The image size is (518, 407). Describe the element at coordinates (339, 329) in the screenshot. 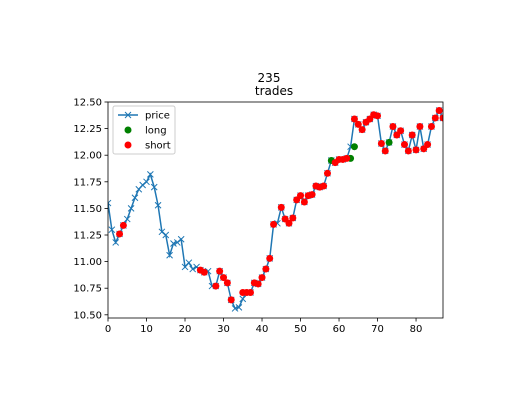

I see `x-tick-label: 60` at that location.